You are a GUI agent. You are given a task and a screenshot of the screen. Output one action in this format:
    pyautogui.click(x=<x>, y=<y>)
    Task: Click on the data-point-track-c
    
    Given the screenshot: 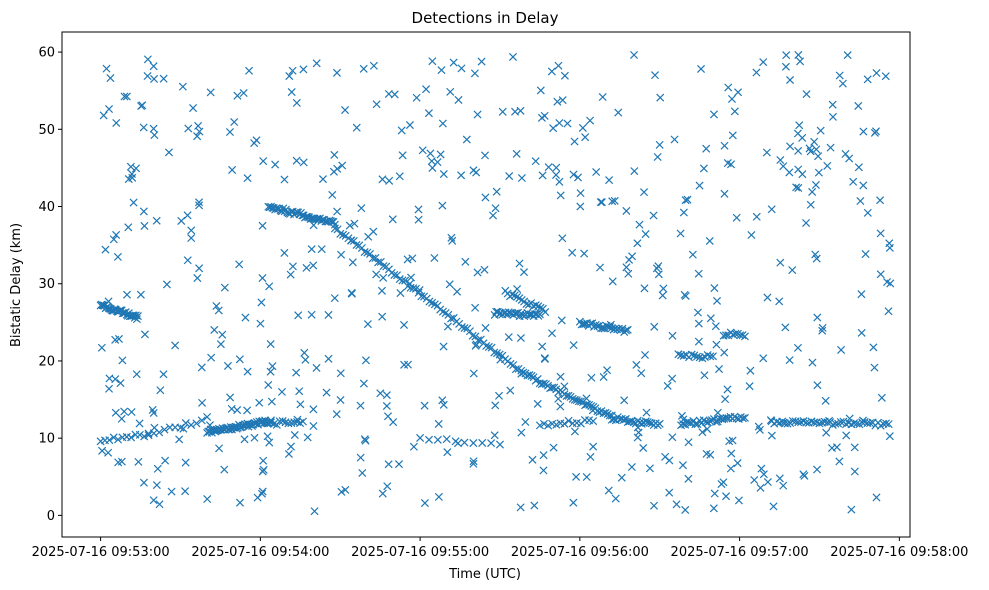 What is the action you would take?
    pyautogui.click(x=196, y=423)
    